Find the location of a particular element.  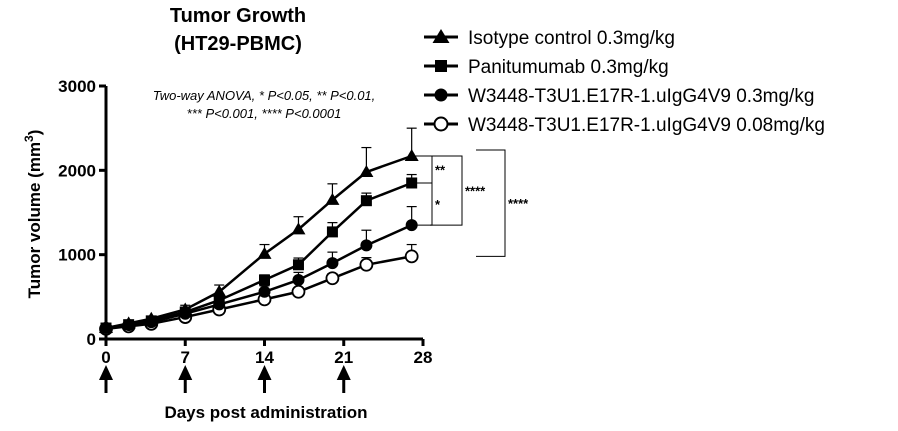

y-tick-label: 0 is located at coordinates (91, 339).